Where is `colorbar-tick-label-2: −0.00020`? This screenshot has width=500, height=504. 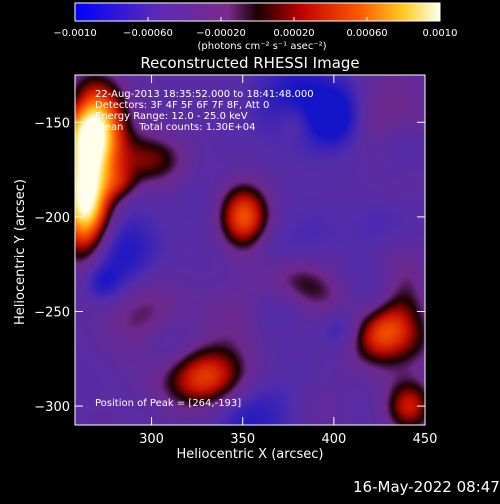 colorbar-tick-label-2: −0.00020 is located at coordinates (221, 33).